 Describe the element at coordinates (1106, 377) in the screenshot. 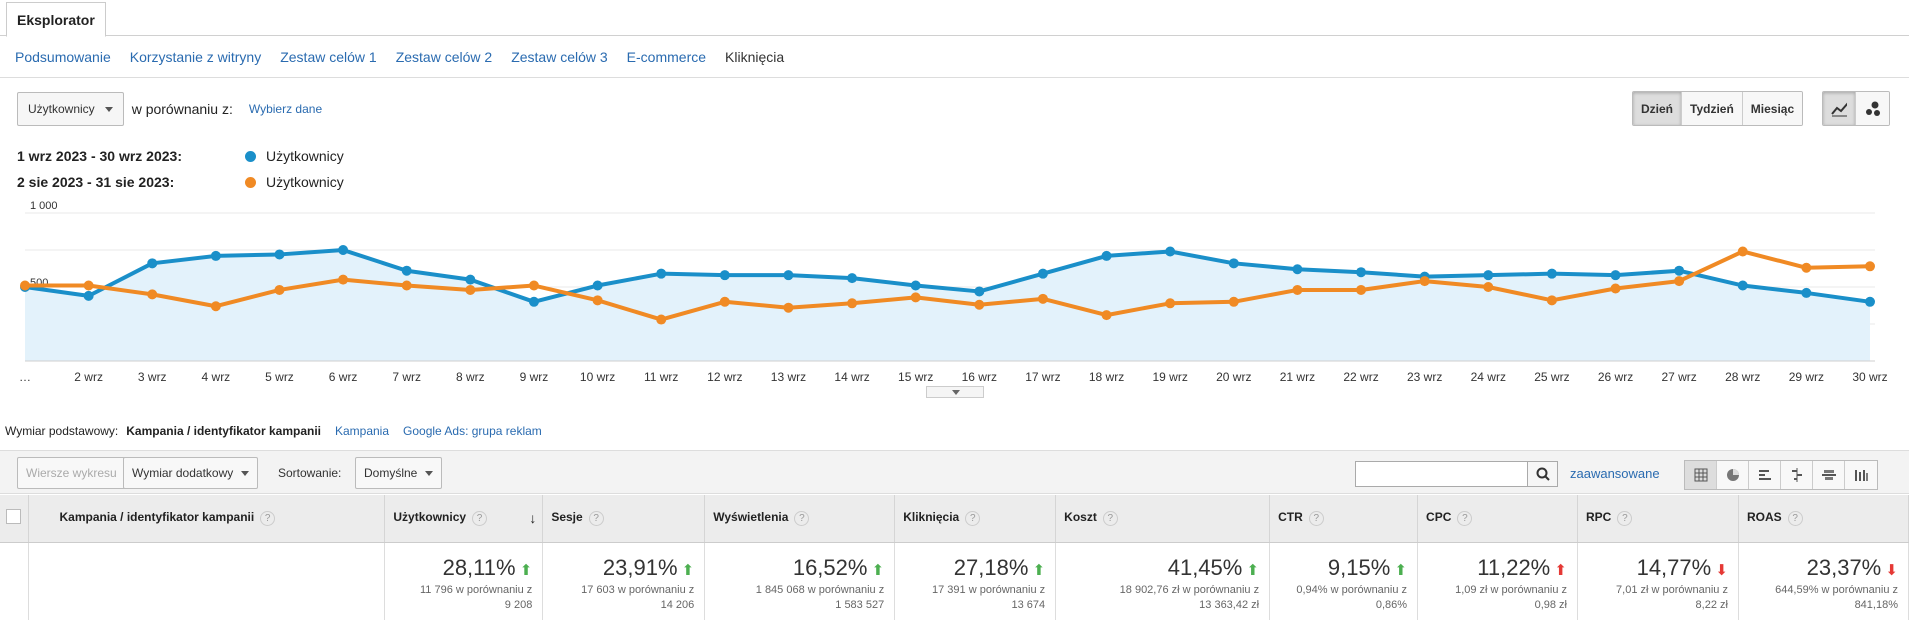

I see `x-tick-label: 18 wrz` at that location.